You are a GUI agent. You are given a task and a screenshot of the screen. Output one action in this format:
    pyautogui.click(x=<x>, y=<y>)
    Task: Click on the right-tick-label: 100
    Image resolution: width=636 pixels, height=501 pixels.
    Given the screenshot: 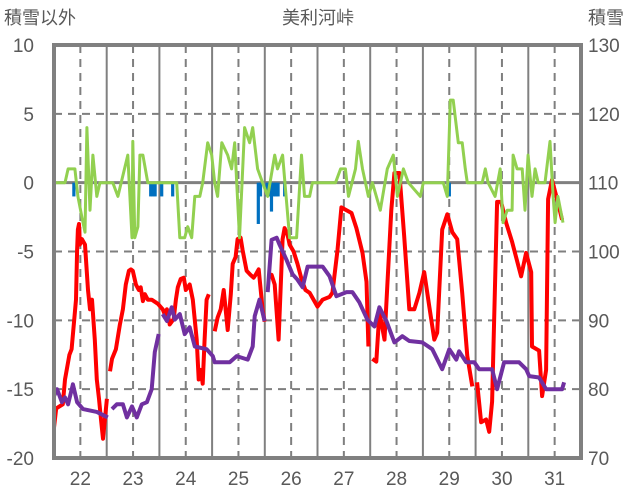 What is the action you would take?
    pyautogui.click(x=604, y=253)
    